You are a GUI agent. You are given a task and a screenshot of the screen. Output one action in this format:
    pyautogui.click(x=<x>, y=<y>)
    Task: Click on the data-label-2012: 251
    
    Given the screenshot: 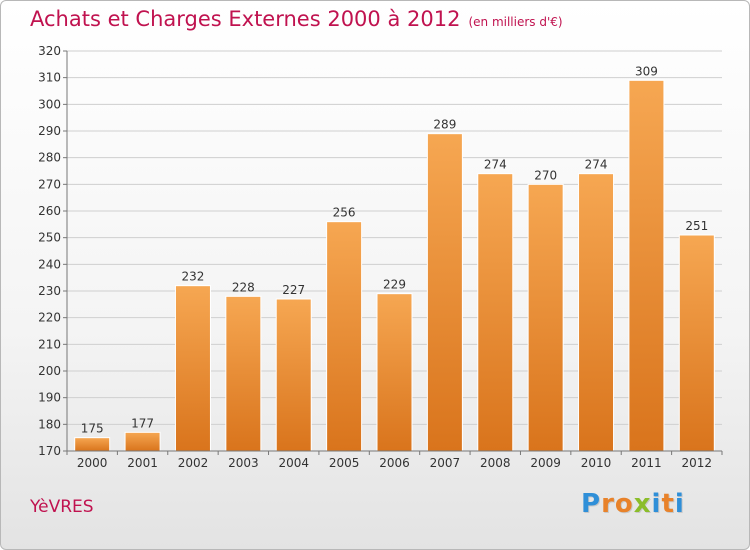 What is the action you would take?
    pyautogui.click(x=696, y=226)
    